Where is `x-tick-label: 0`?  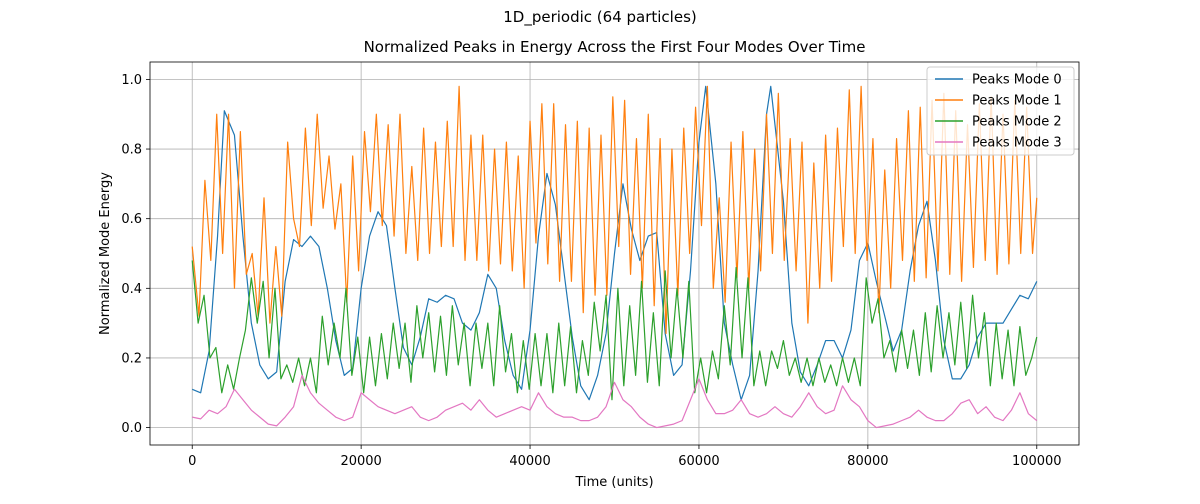 x-tick-label: 0 is located at coordinates (192, 461).